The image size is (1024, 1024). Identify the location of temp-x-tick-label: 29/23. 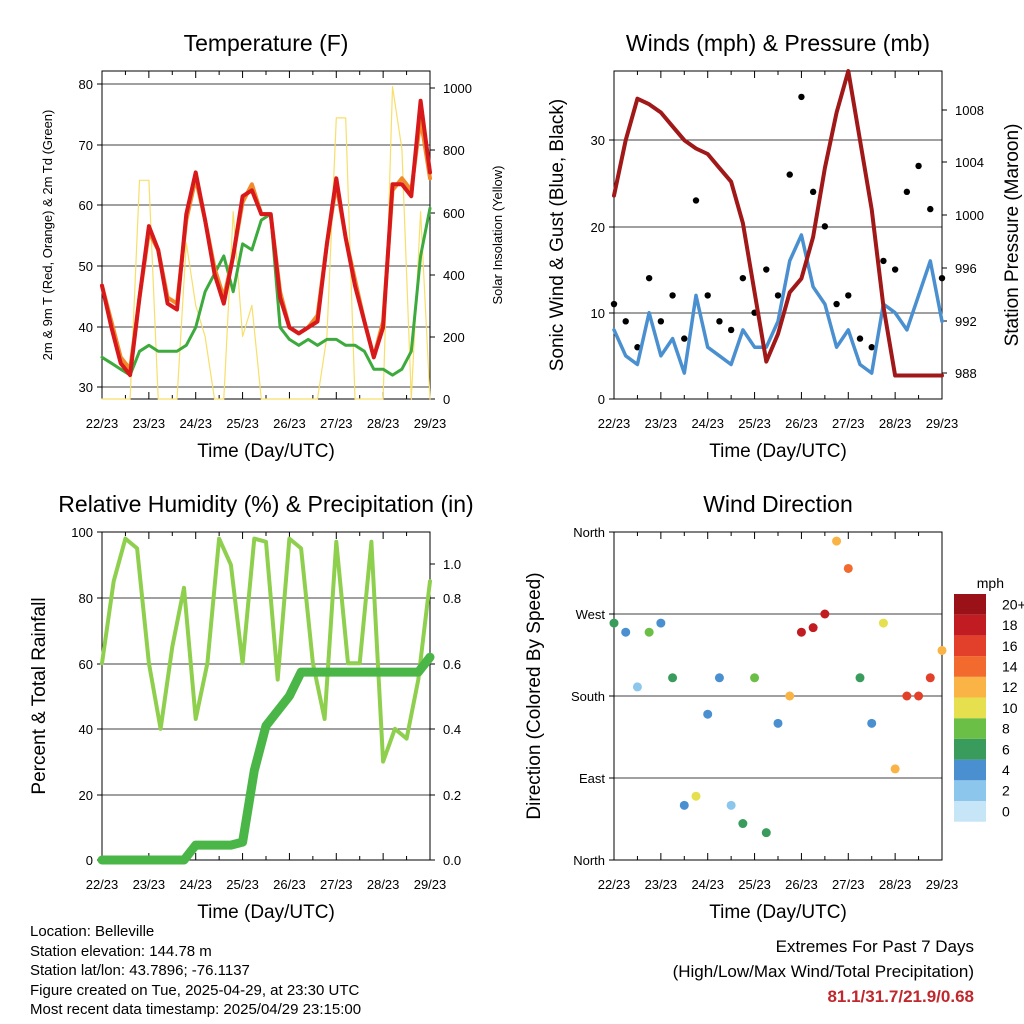
(430, 423).